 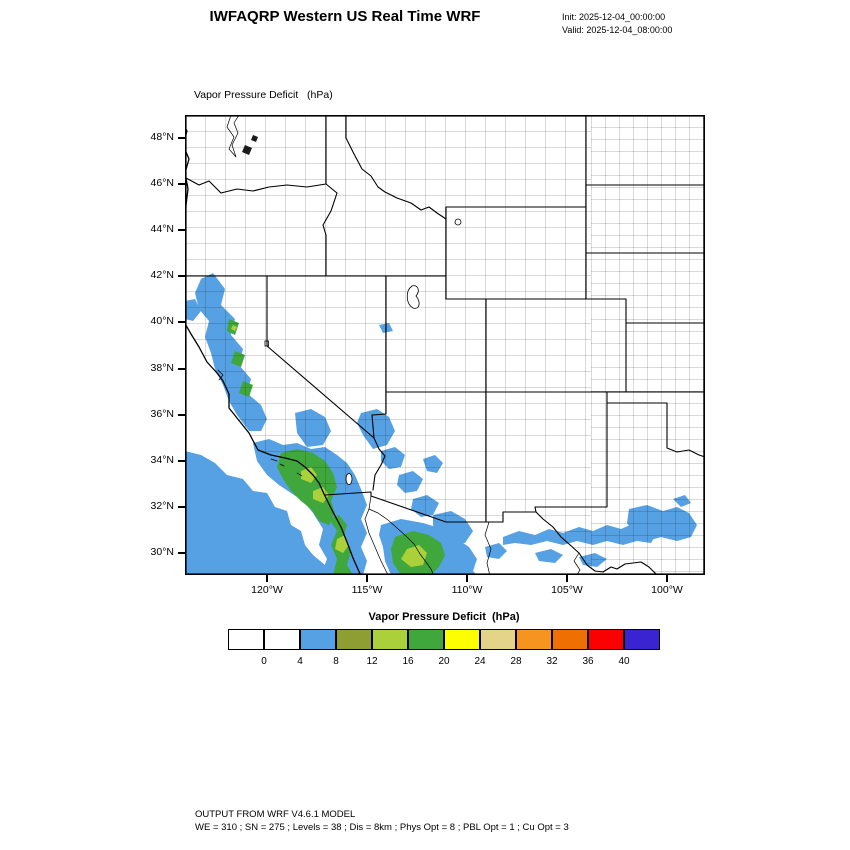 I want to click on colorbar-tick-label: 20, so click(x=444, y=661).